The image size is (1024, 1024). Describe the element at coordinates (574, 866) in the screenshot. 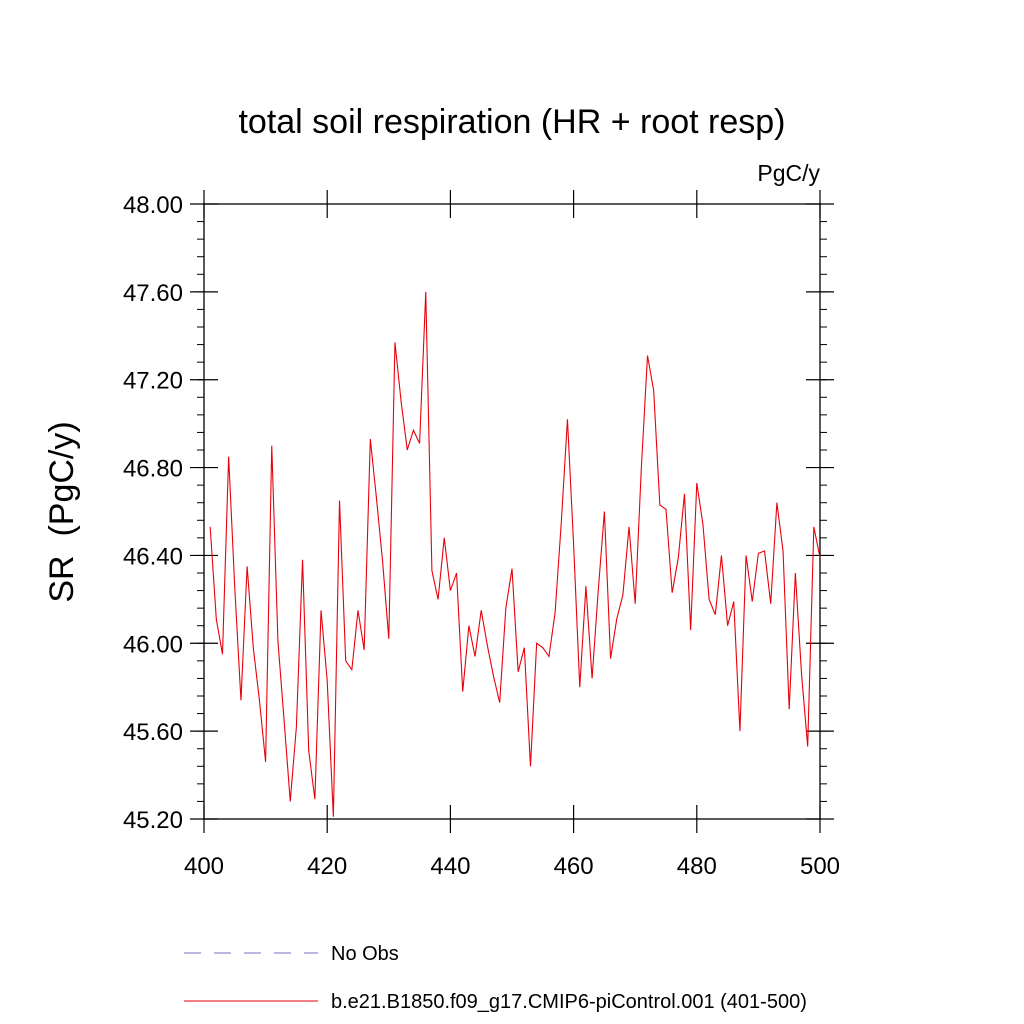

I see `x-tick-label: 460` at that location.